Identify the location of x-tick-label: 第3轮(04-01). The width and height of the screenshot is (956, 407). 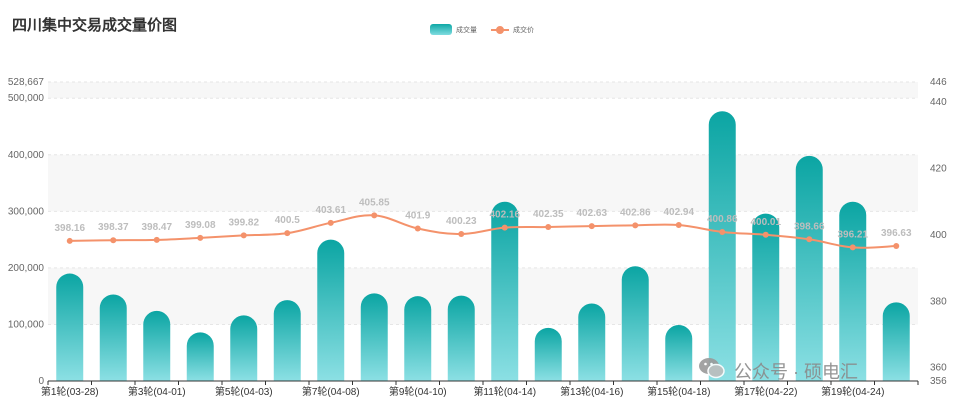
(157, 391).